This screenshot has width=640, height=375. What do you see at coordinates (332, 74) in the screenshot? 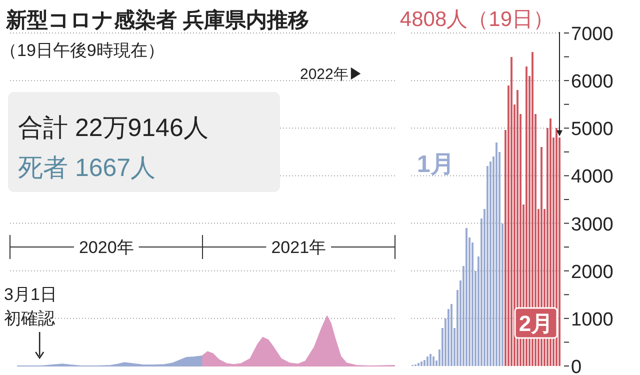
I see `annotation: 2022年▶` at bounding box center [332, 74].